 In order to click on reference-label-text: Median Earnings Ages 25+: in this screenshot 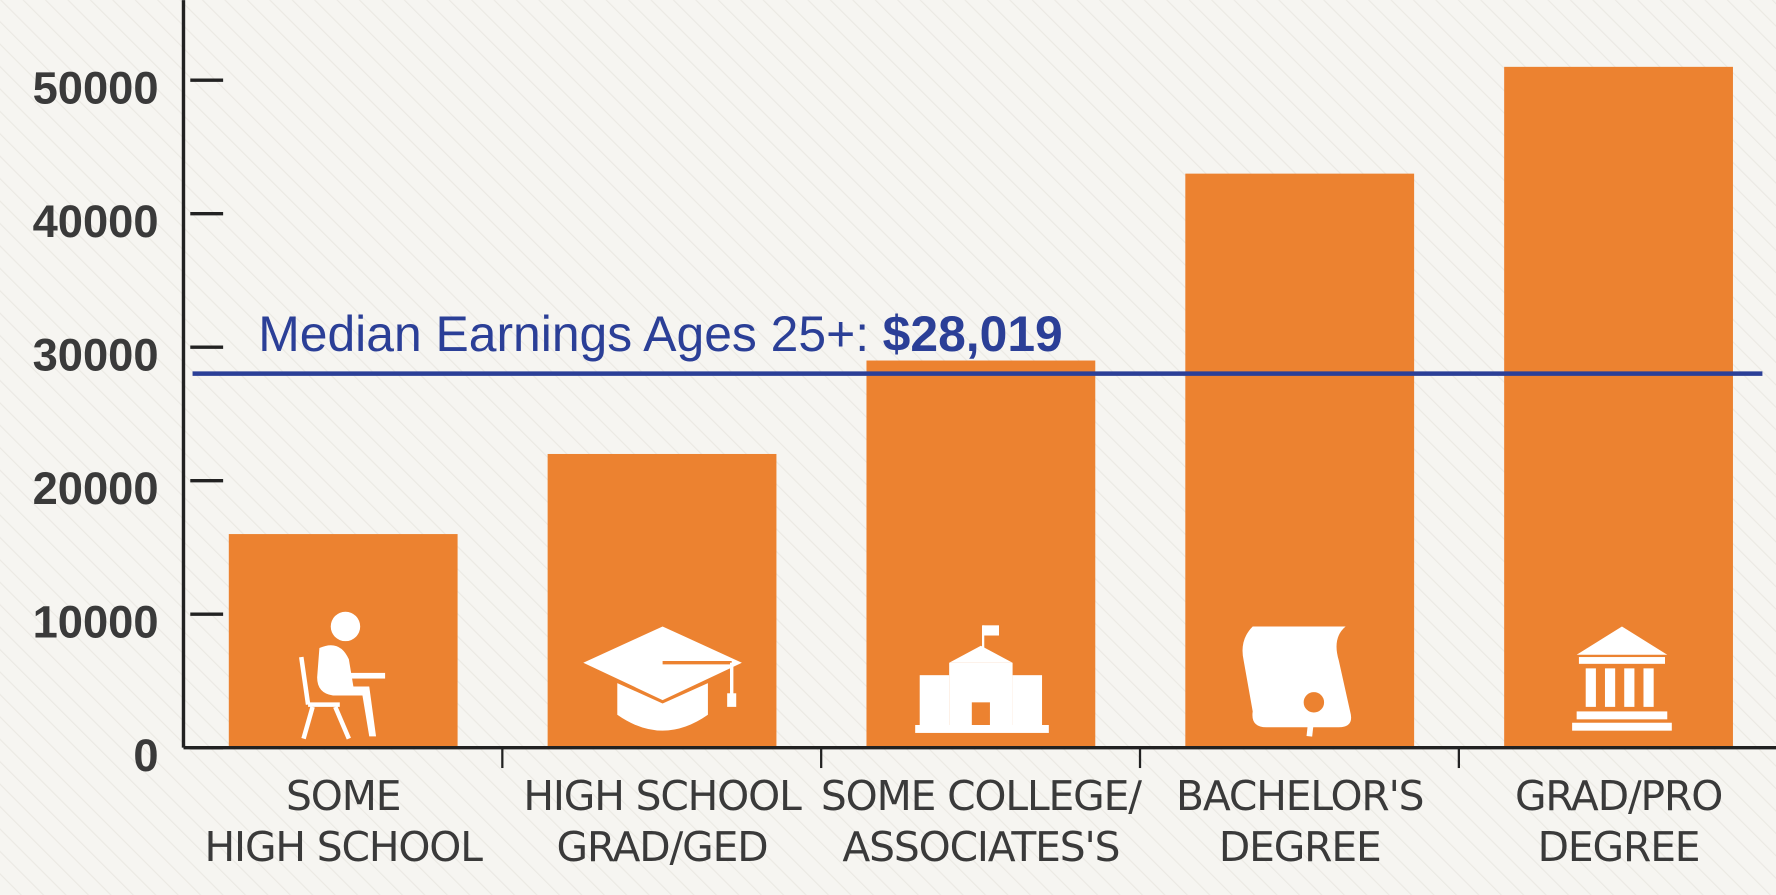, I will do `click(563, 334)`.